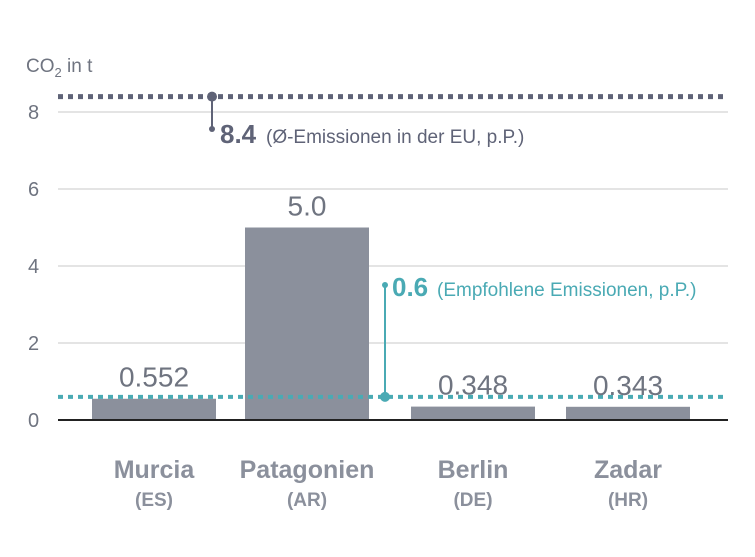 This screenshot has width=755, height=557. I want to click on bar-murcia, so click(154, 409).